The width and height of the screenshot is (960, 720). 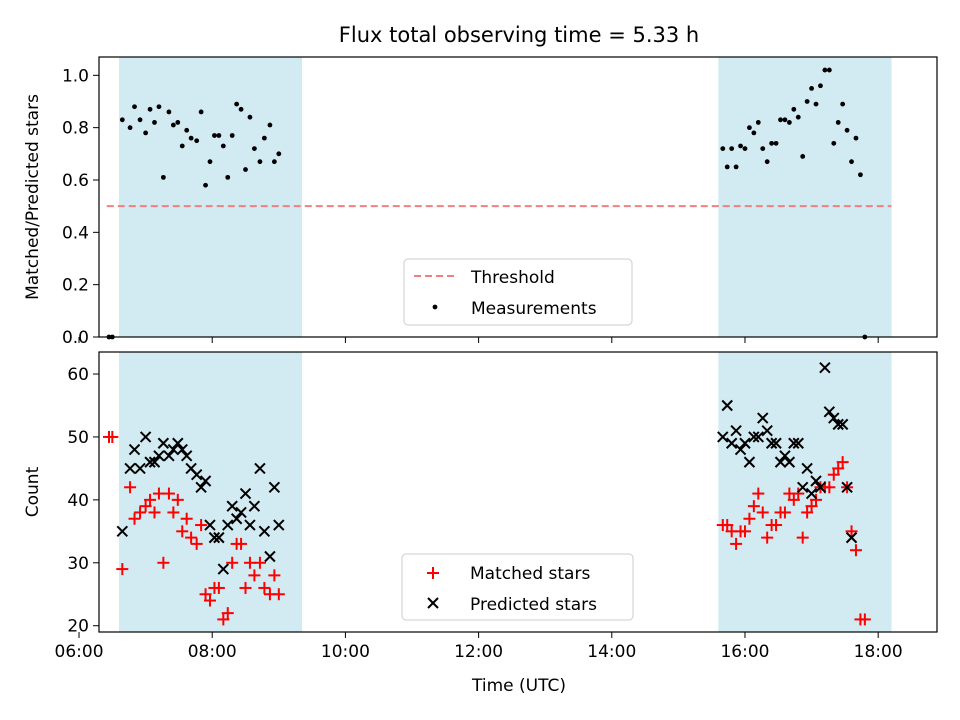 I want to click on legend-predicted-label: Predicted stars, so click(x=533, y=605).